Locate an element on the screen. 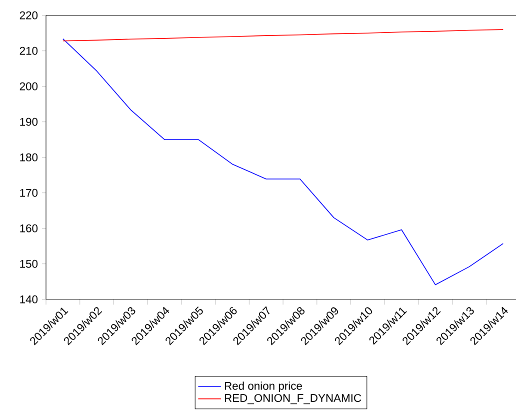  legend-label: RED_ONION_F_DYNAMIC is located at coordinates (293, 399).